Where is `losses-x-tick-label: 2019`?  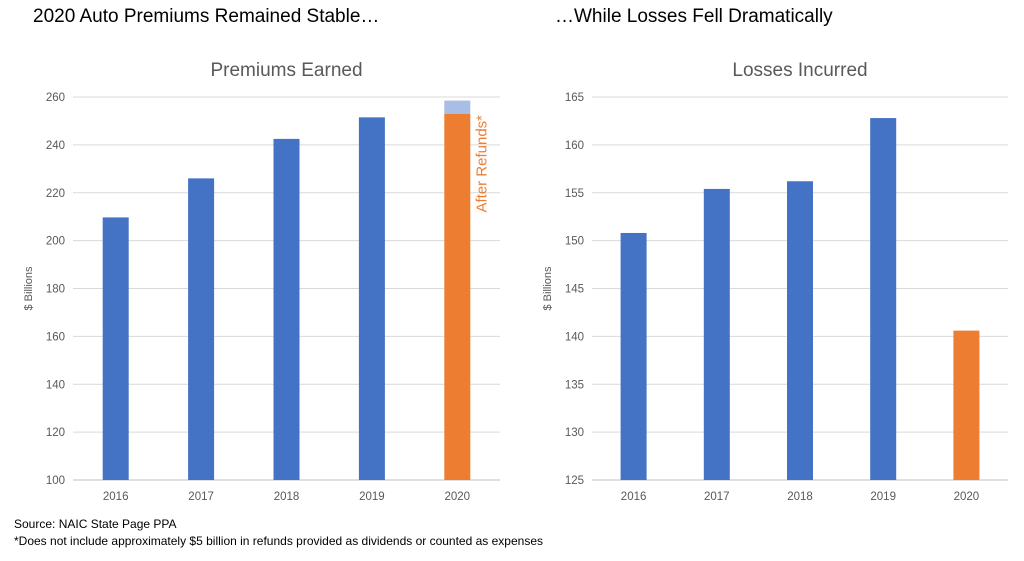 losses-x-tick-label: 2019 is located at coordinates (883, 497).